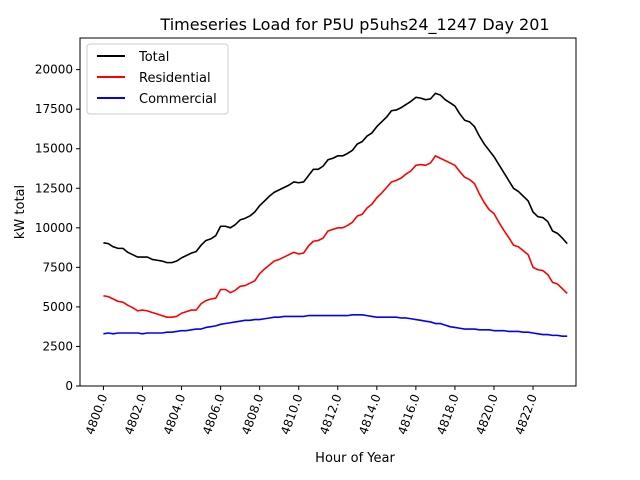 This screenshot has width=640, height=480. What do you see at coordinates (370, 414) in the screenshot?
I see `x-tick-label: 4814.0` at bounding box center [370, 414].